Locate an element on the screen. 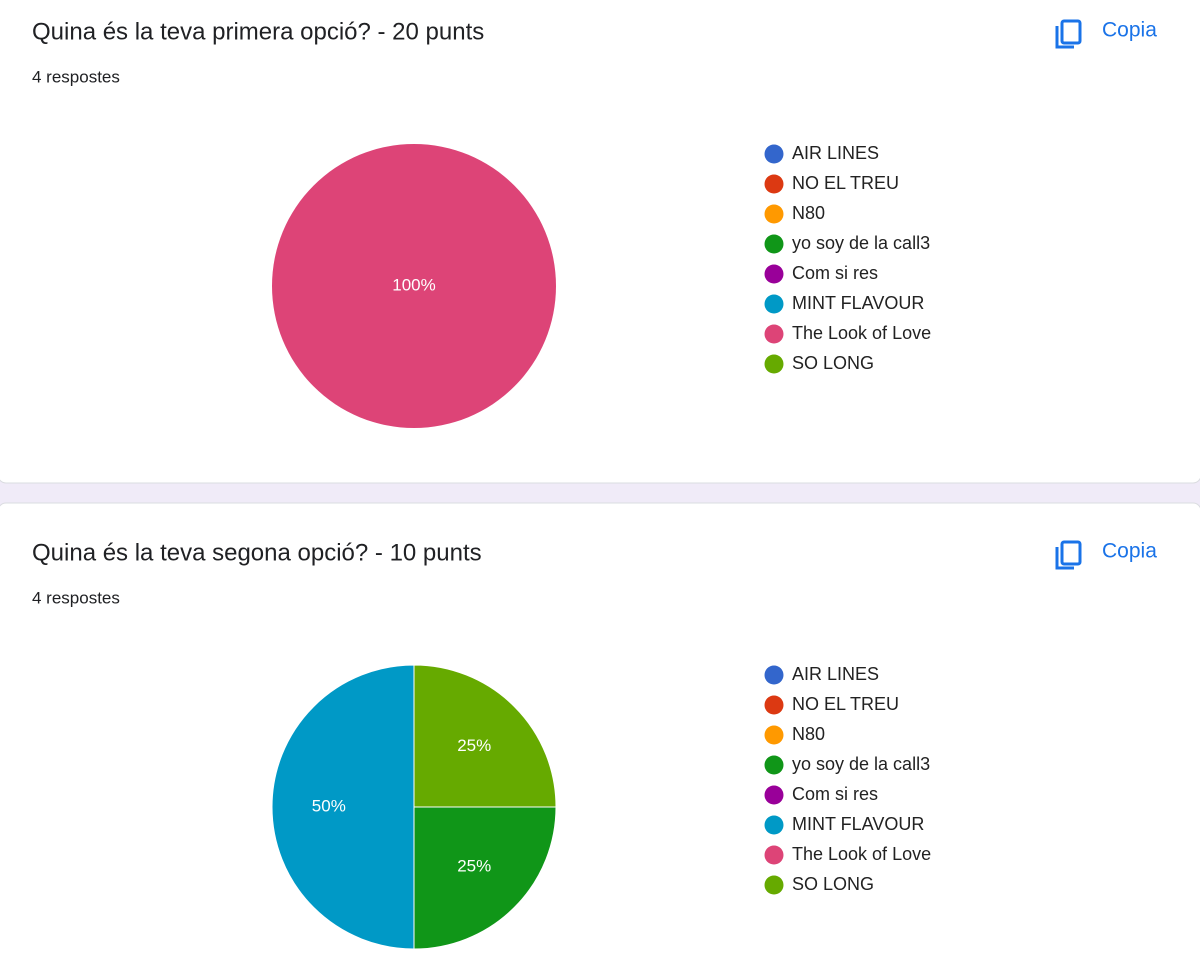 Image resolution: width=1200 pixels, height=964 pixels. slice-label: 50% is located at coordinates (329, 805).